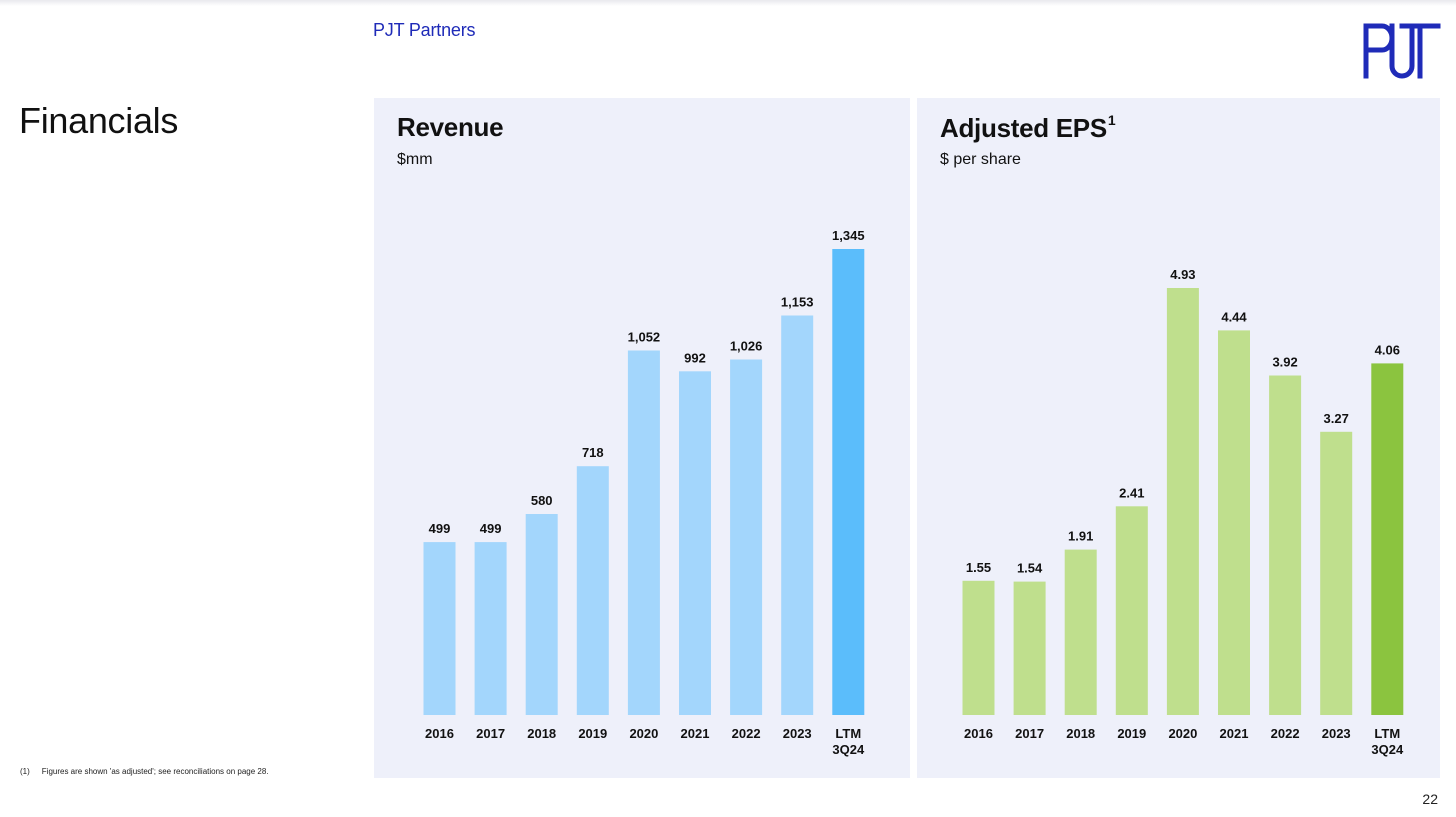 The width and height of the screenshot is (1456, 817). I want to click on eps-data-label-8: 4.06, so click(1387, 349).